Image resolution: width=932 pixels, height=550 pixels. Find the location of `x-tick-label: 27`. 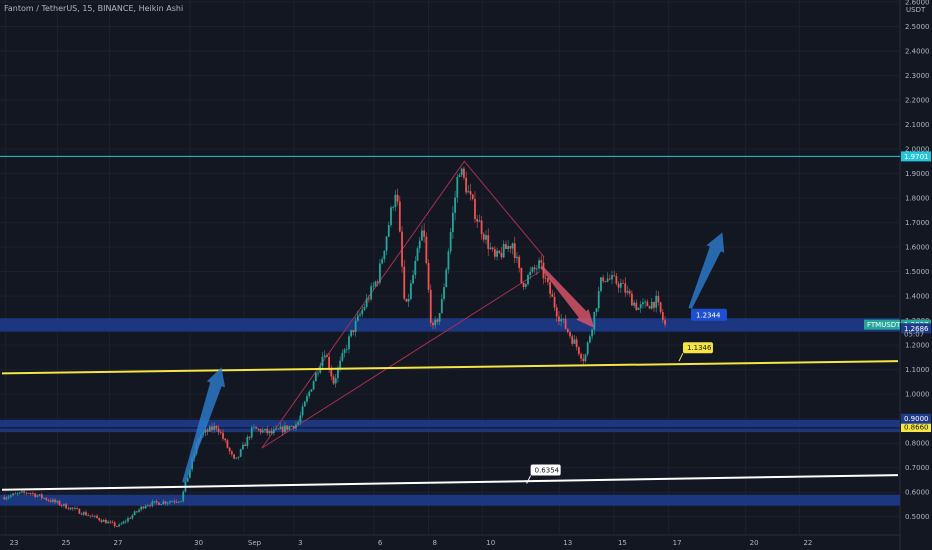

x-tick-label: 27 is located at coordinates (118, 543).